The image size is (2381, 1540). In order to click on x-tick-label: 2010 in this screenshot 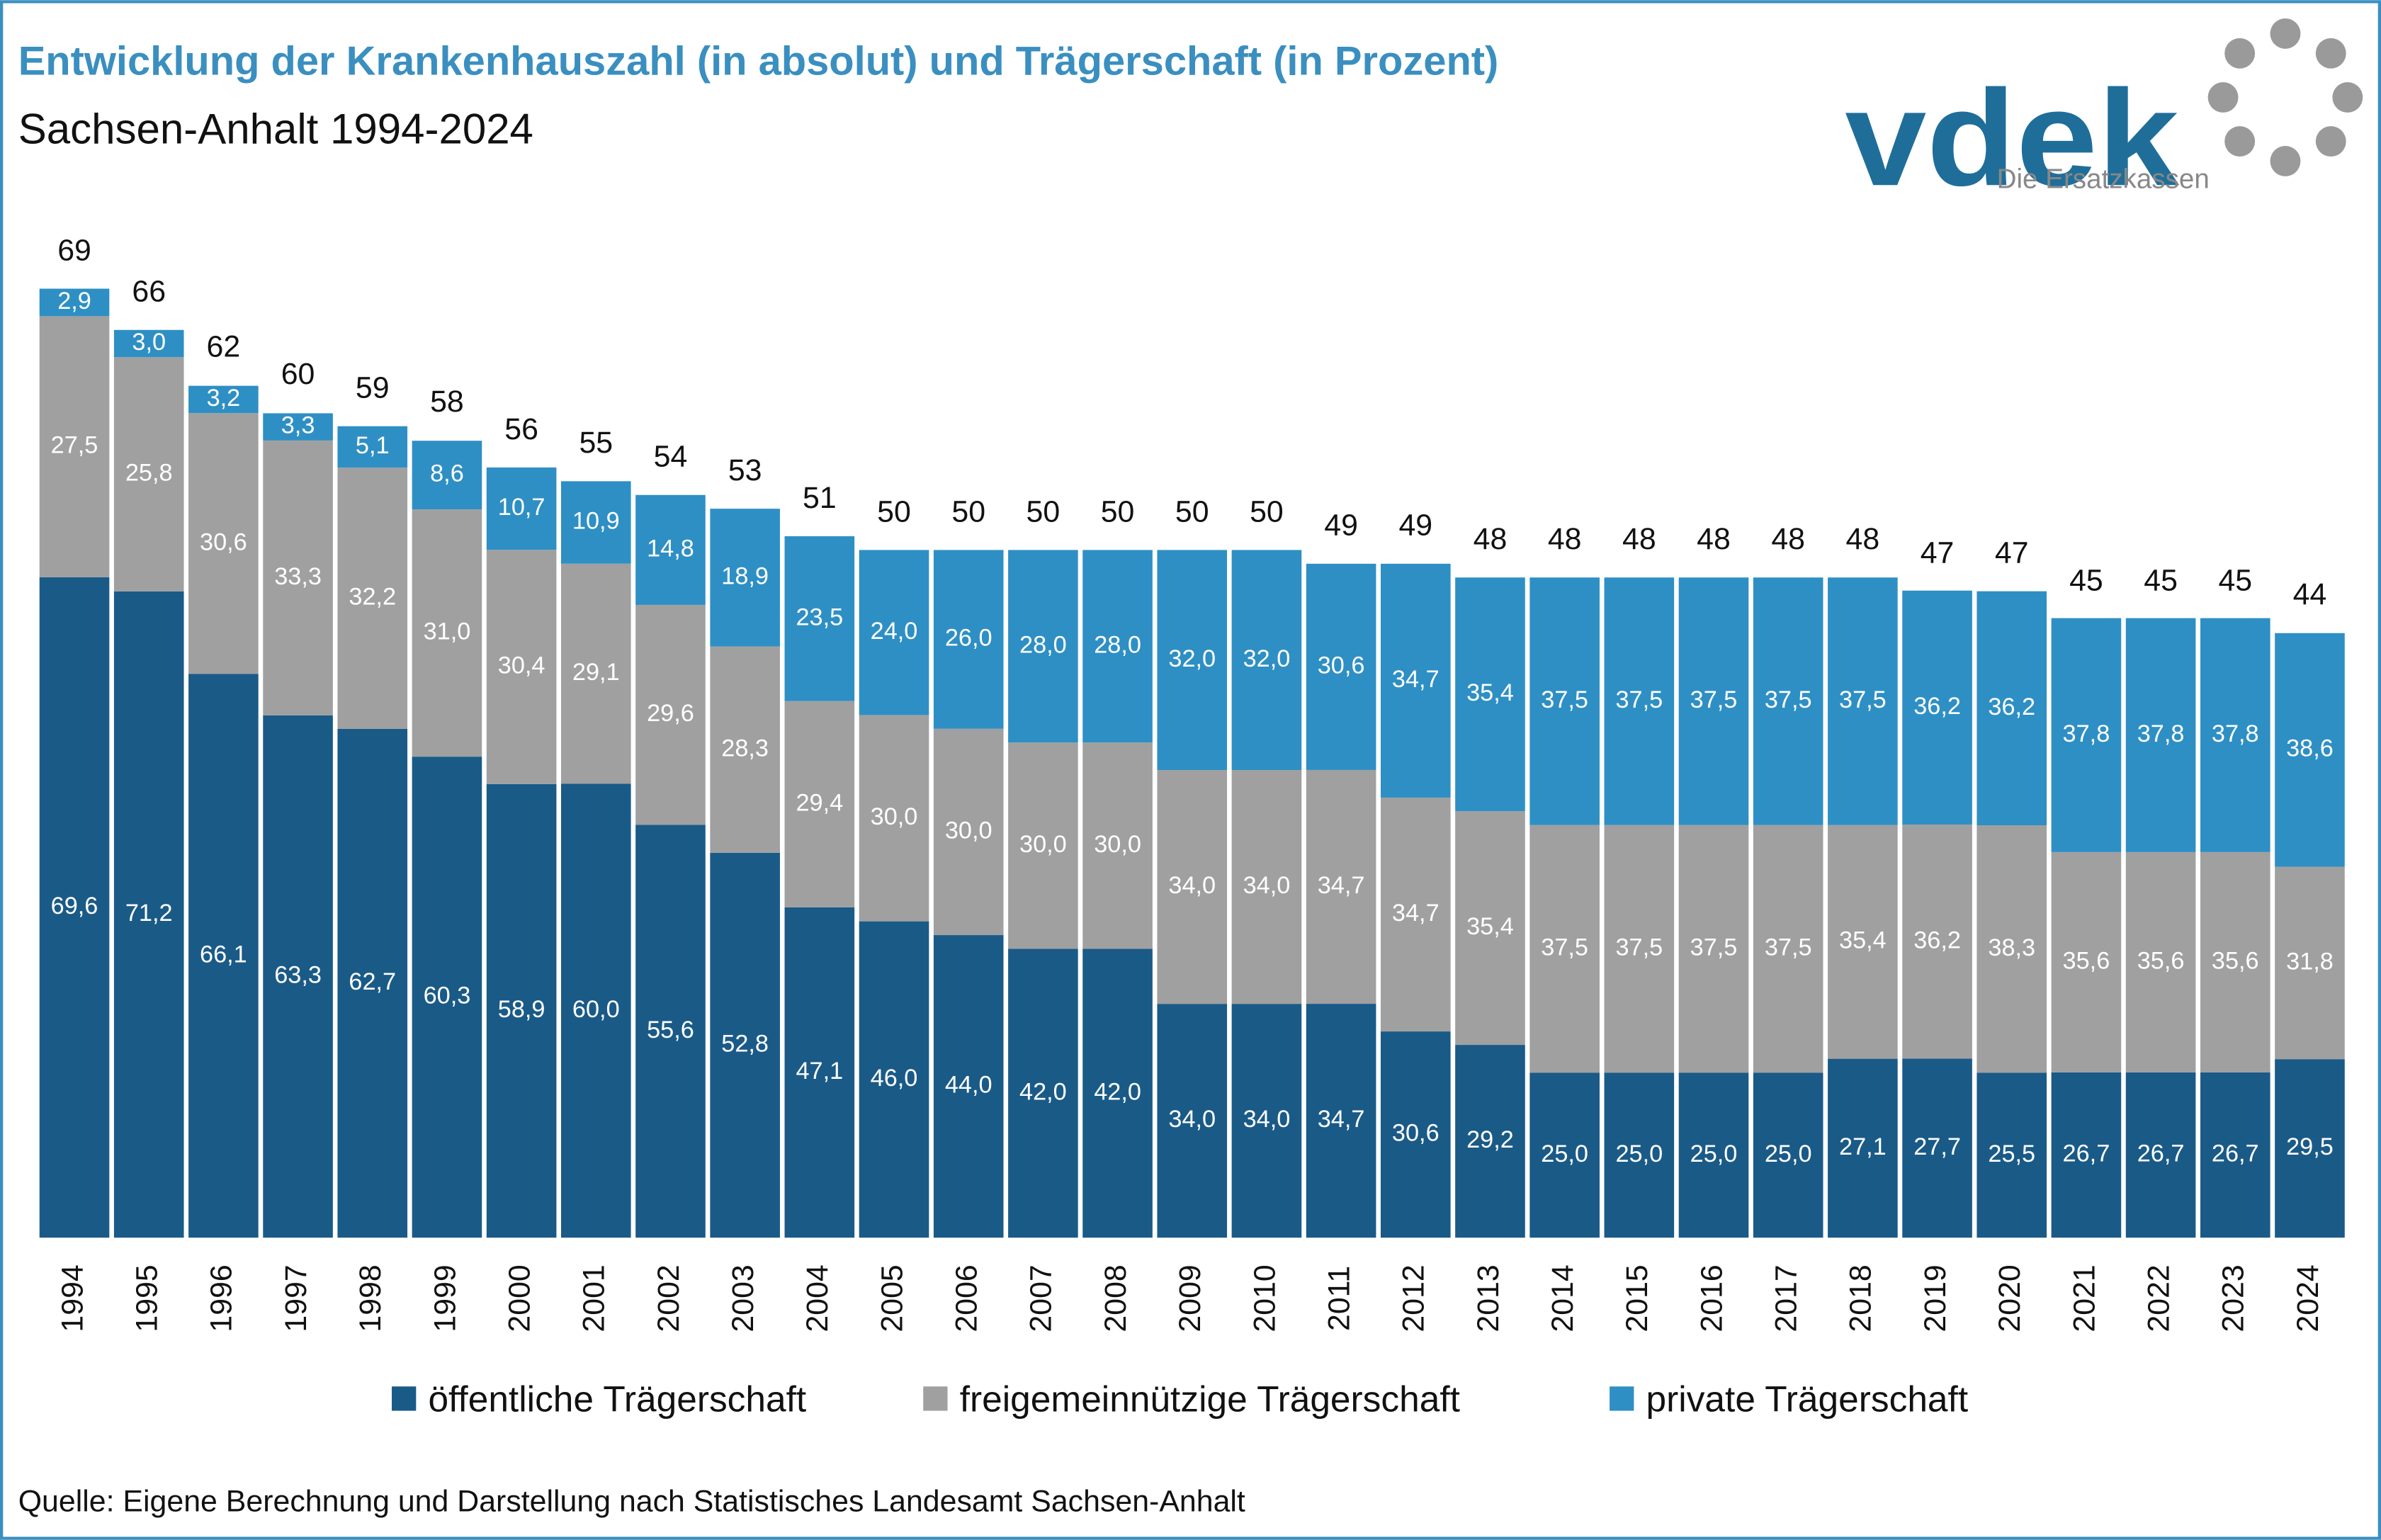, I will do `click(1265, 1298)`.